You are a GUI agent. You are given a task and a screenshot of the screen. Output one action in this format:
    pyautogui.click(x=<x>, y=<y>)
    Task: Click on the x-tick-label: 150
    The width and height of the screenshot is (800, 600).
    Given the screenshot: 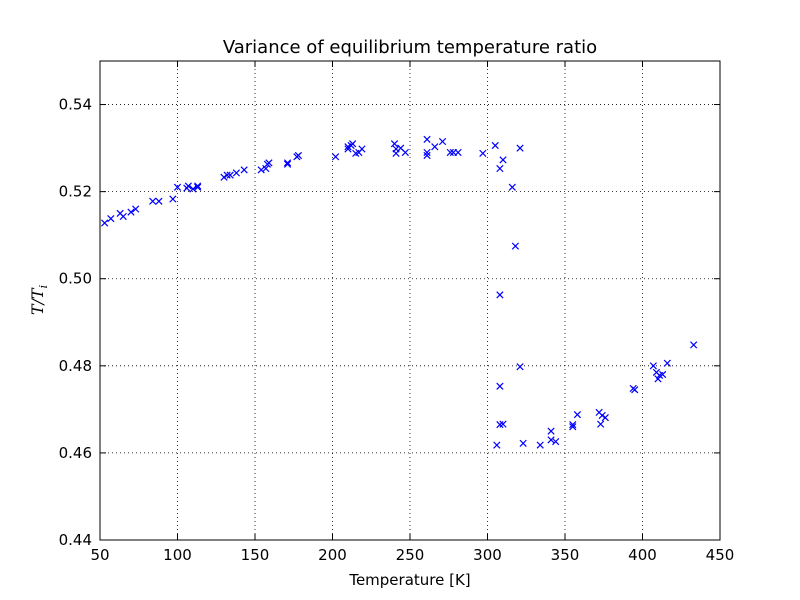 What is the action you would take?
    pyautogui.click(x=255, y=555)
    